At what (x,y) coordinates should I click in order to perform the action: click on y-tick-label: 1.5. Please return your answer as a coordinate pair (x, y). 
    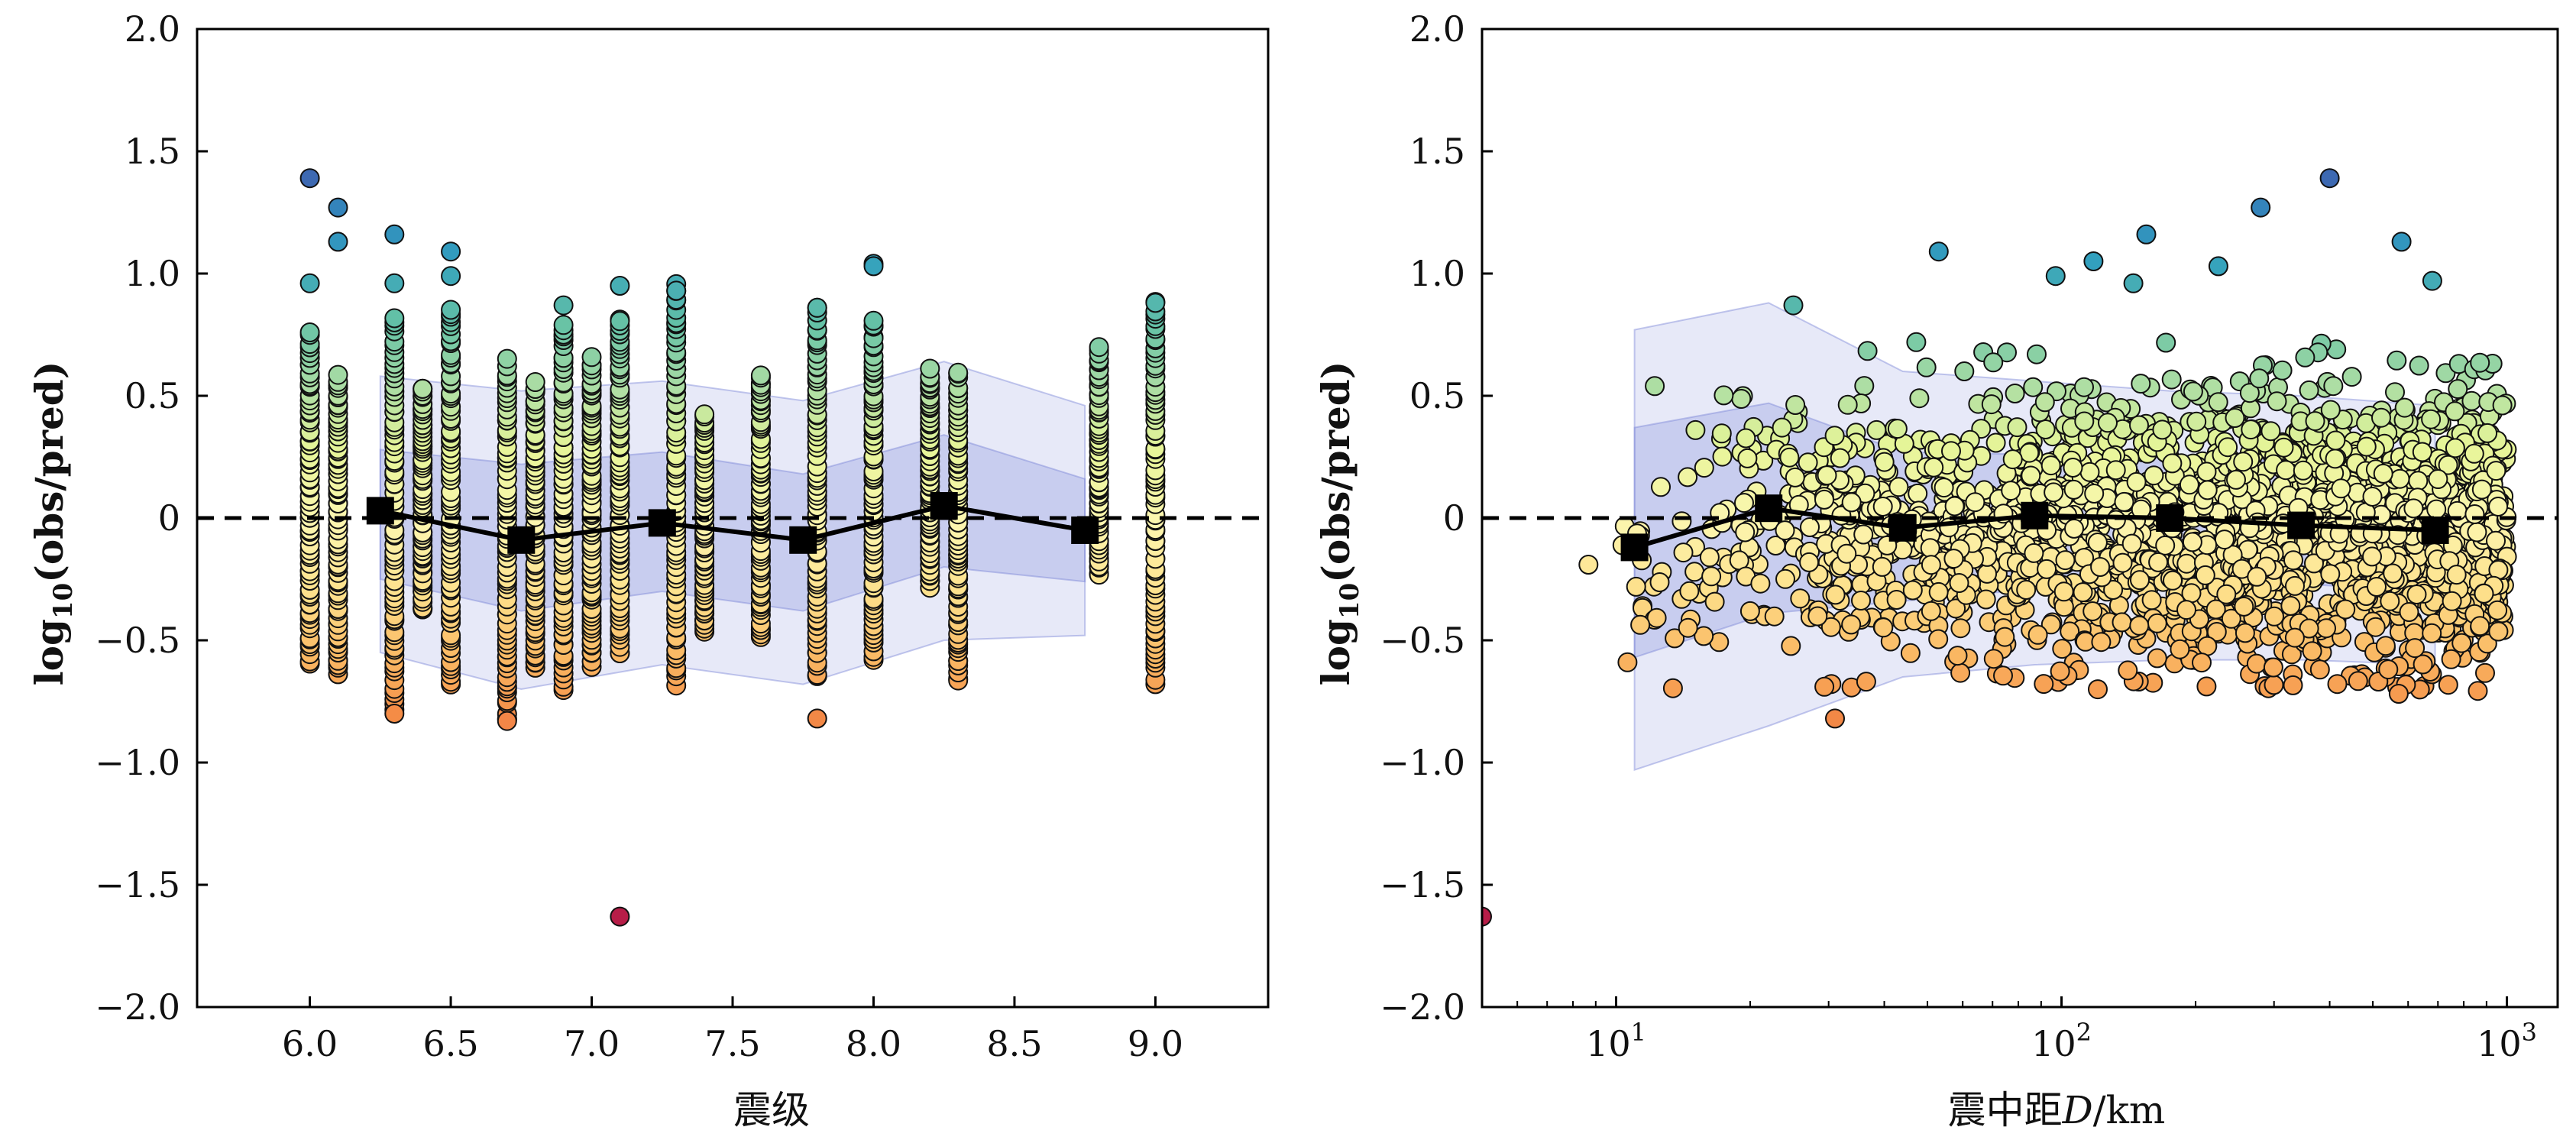
    Looking at the image, I should click on (152, 151).